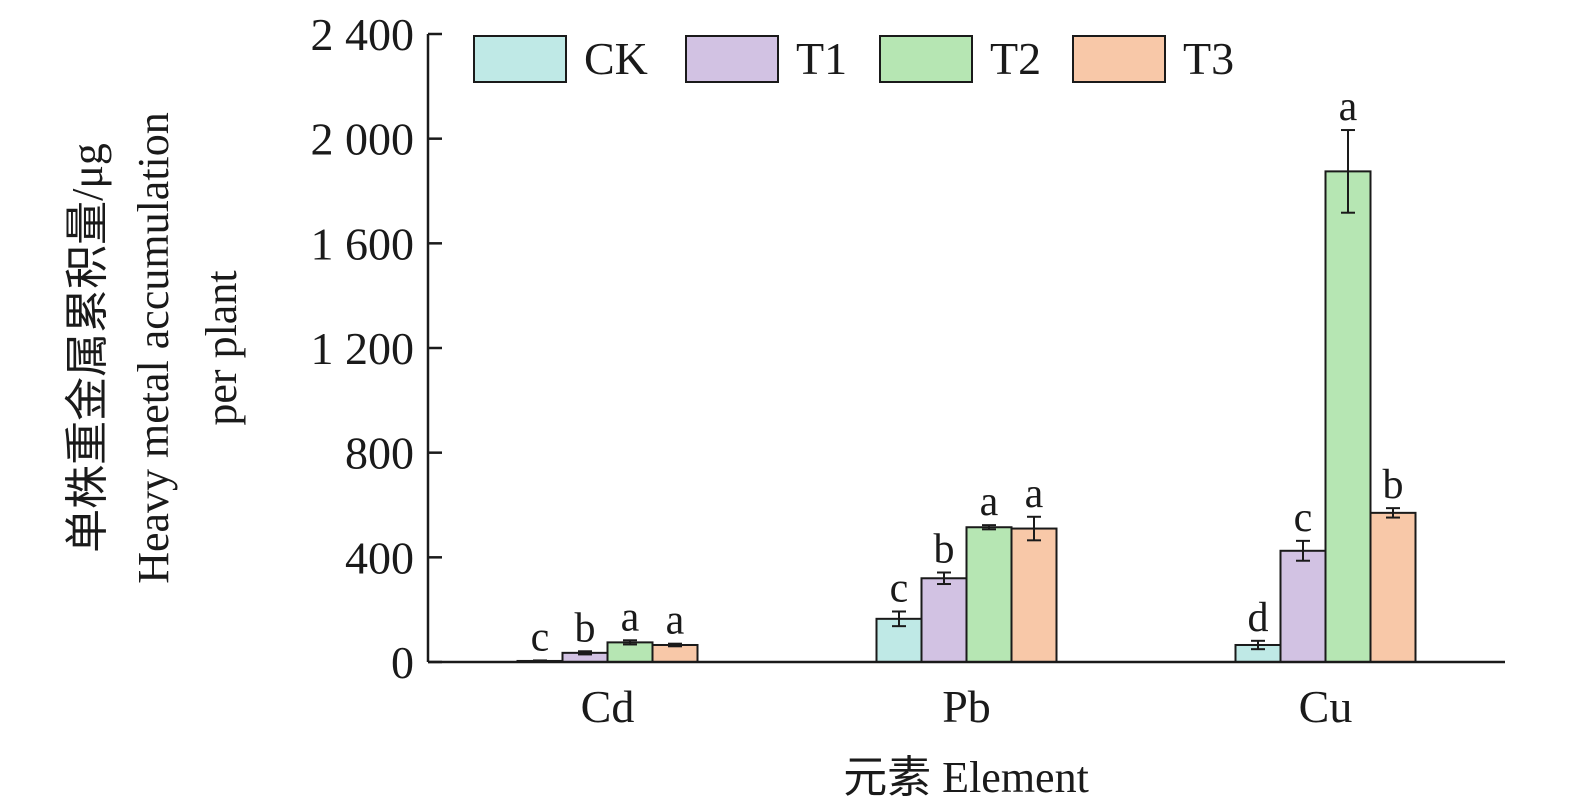 This screenshot has width=1575, height=812. I want to click on legend-label: T3, so click(1208, 58).